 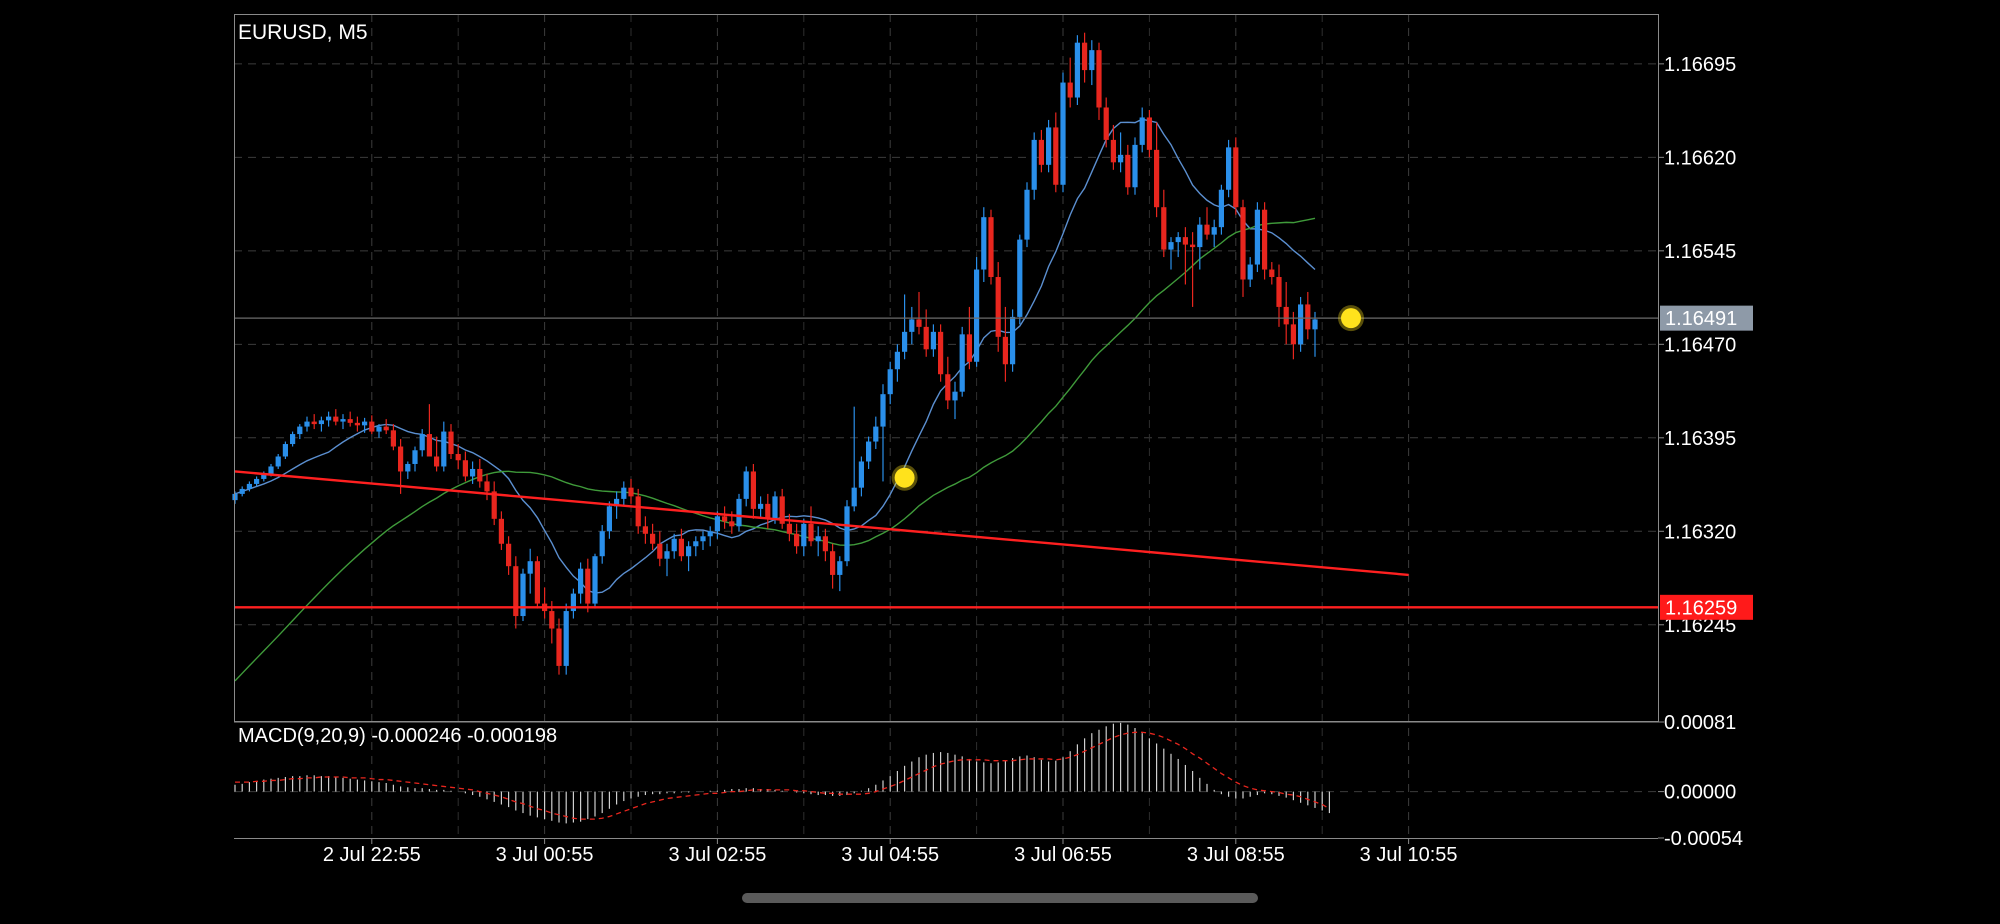 I want to click on home-indicator, so click(x=1000, y=898).